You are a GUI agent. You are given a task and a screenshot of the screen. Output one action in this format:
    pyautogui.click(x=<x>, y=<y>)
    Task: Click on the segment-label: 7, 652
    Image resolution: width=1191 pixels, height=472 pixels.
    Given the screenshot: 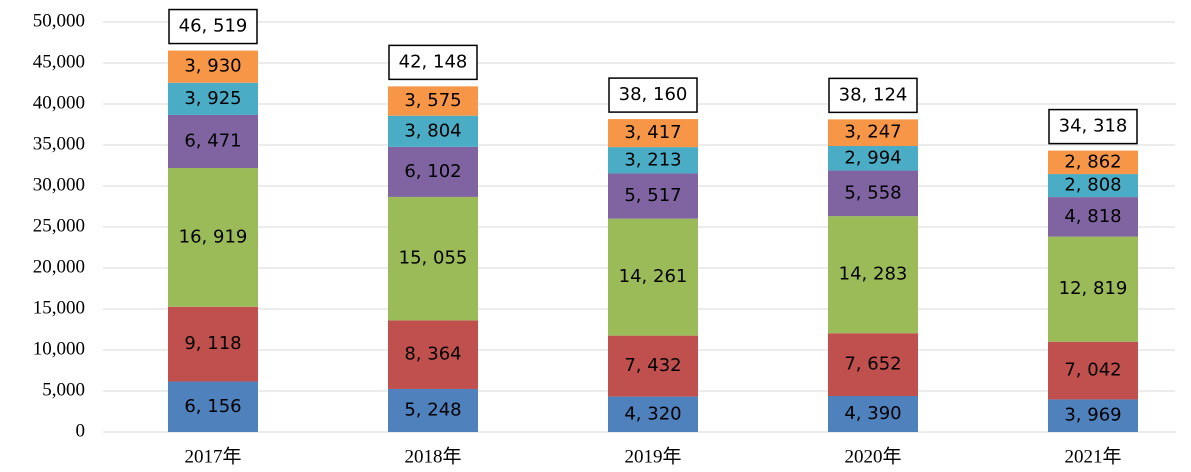 What is the action you would take?
    pyautogui.click(x=872, y=364)
    